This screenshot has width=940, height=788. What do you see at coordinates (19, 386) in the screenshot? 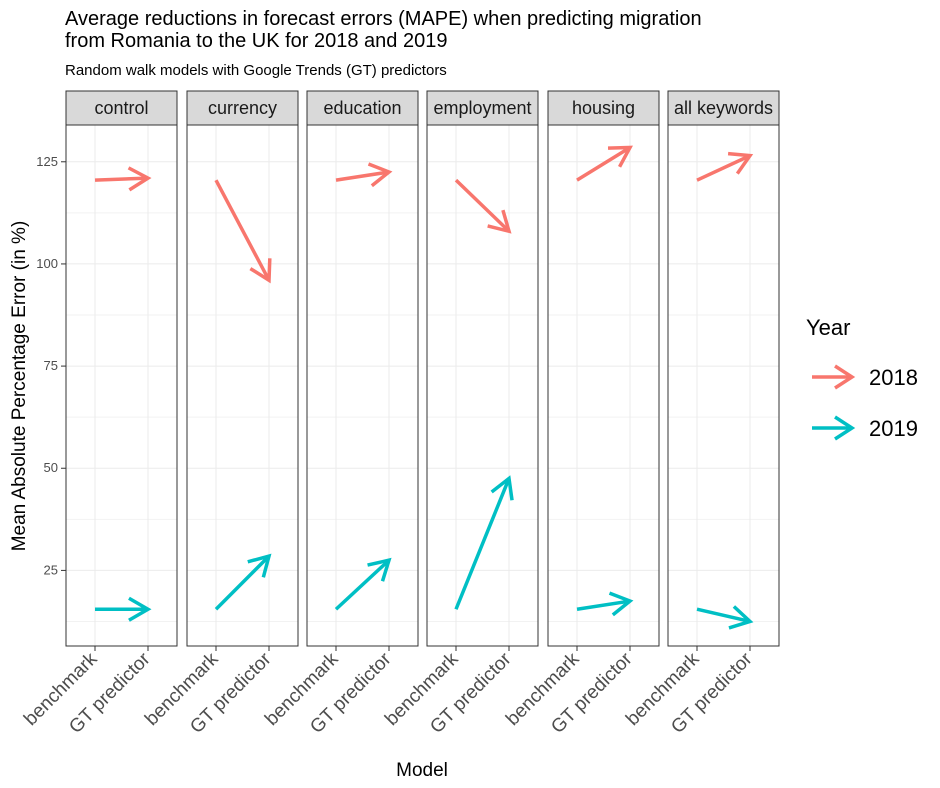
I see `y-axis-title: Mean Absolute Percentage Error (in %)` at bounding box center [19, 386].